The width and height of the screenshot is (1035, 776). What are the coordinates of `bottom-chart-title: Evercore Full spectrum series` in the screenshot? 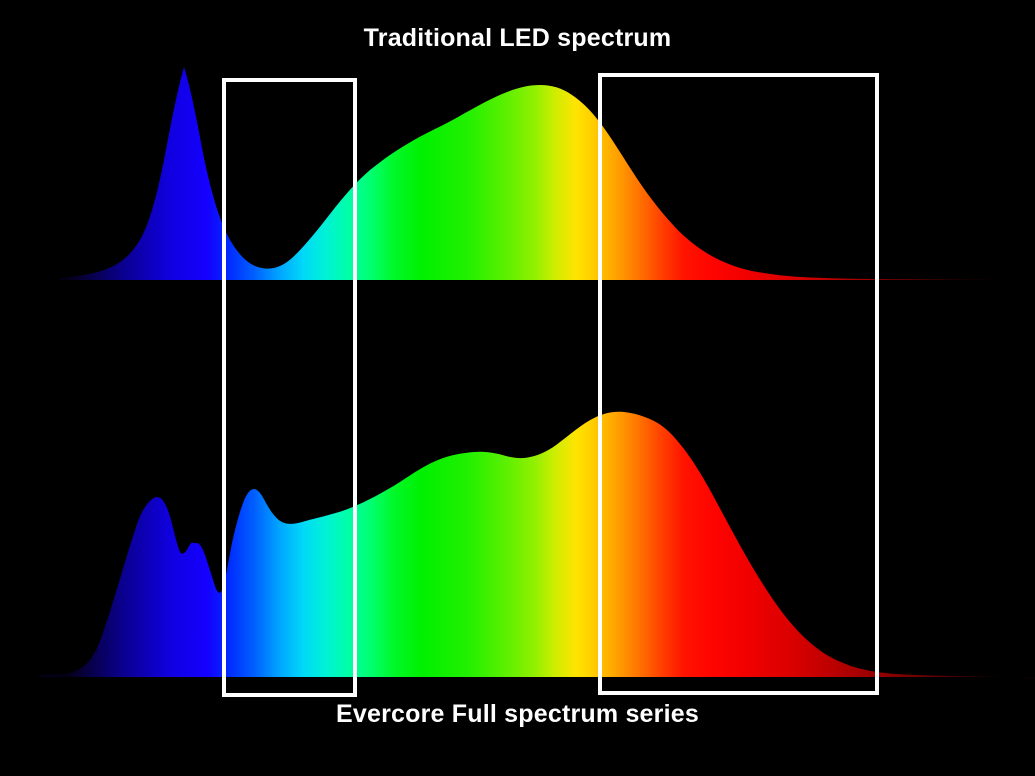 It's located at (517, 714).